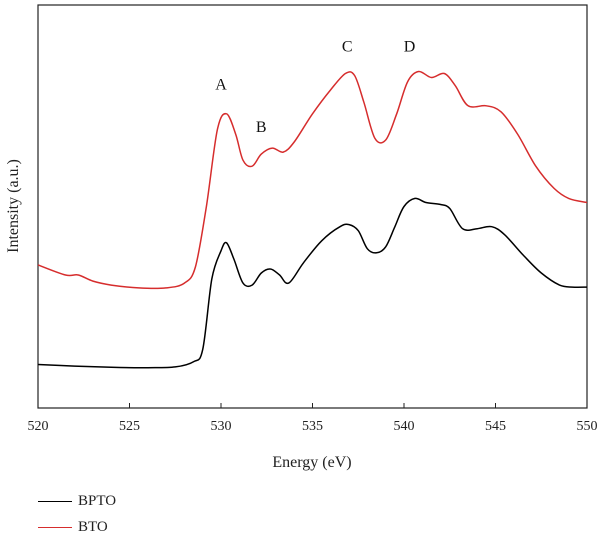 The height and width of the screenshot is (540, 600). Describe the element at coordinates (312, 426) in the screenshot. I see `x-tick-label: 535` at that location.